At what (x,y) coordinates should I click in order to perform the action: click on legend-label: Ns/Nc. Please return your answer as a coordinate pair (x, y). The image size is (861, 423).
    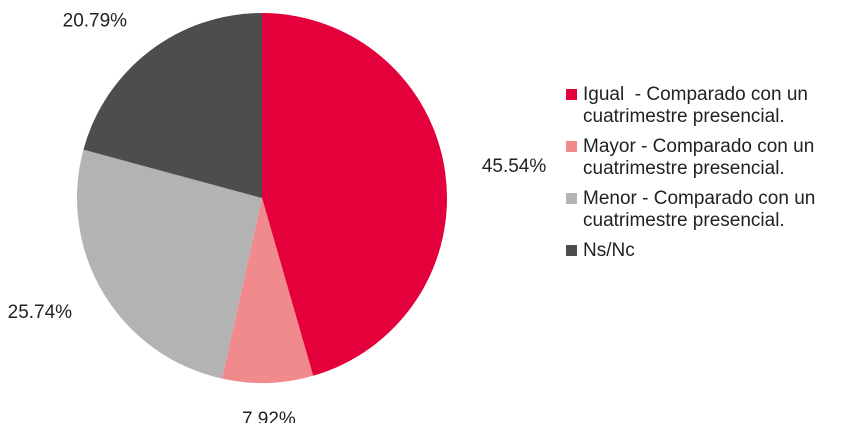
    Looking at the image, I should click on (609, 250).